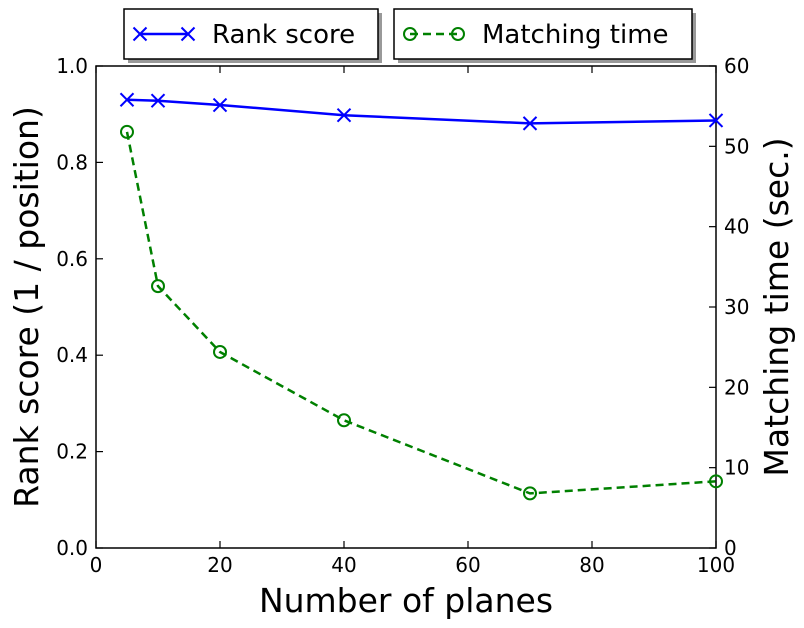 This screenshot has width=804, height=628. What do you see at coordinates (343, 565) in the screenshot?
I see `x-tick-label-2: 40` at bounding box center [343, 565].